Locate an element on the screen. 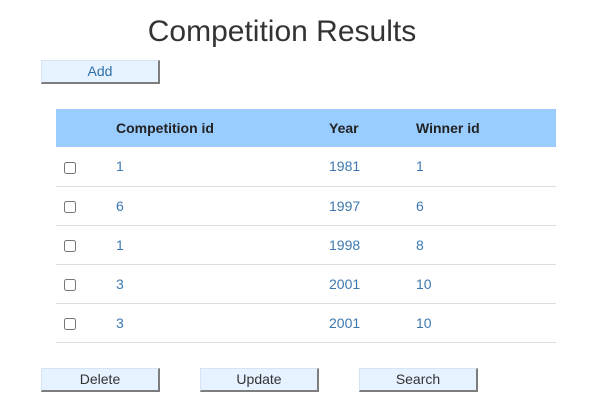  year-cell: 1981 is located at coordinates (345, 166).